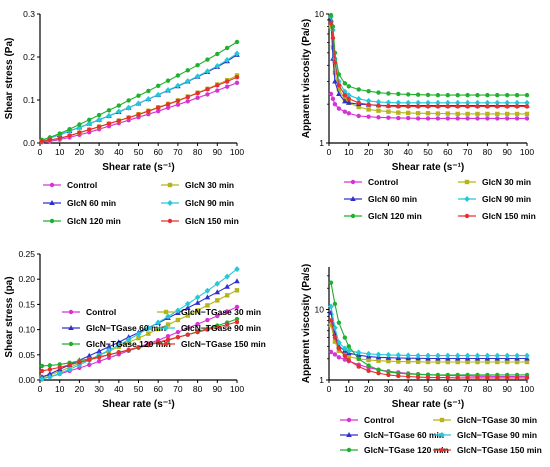 The height and width of the screenshot is (467, 550). Describe the element at coordinates (320, 14) in the screenshot. I see `y-tick-label: 10` at that location.